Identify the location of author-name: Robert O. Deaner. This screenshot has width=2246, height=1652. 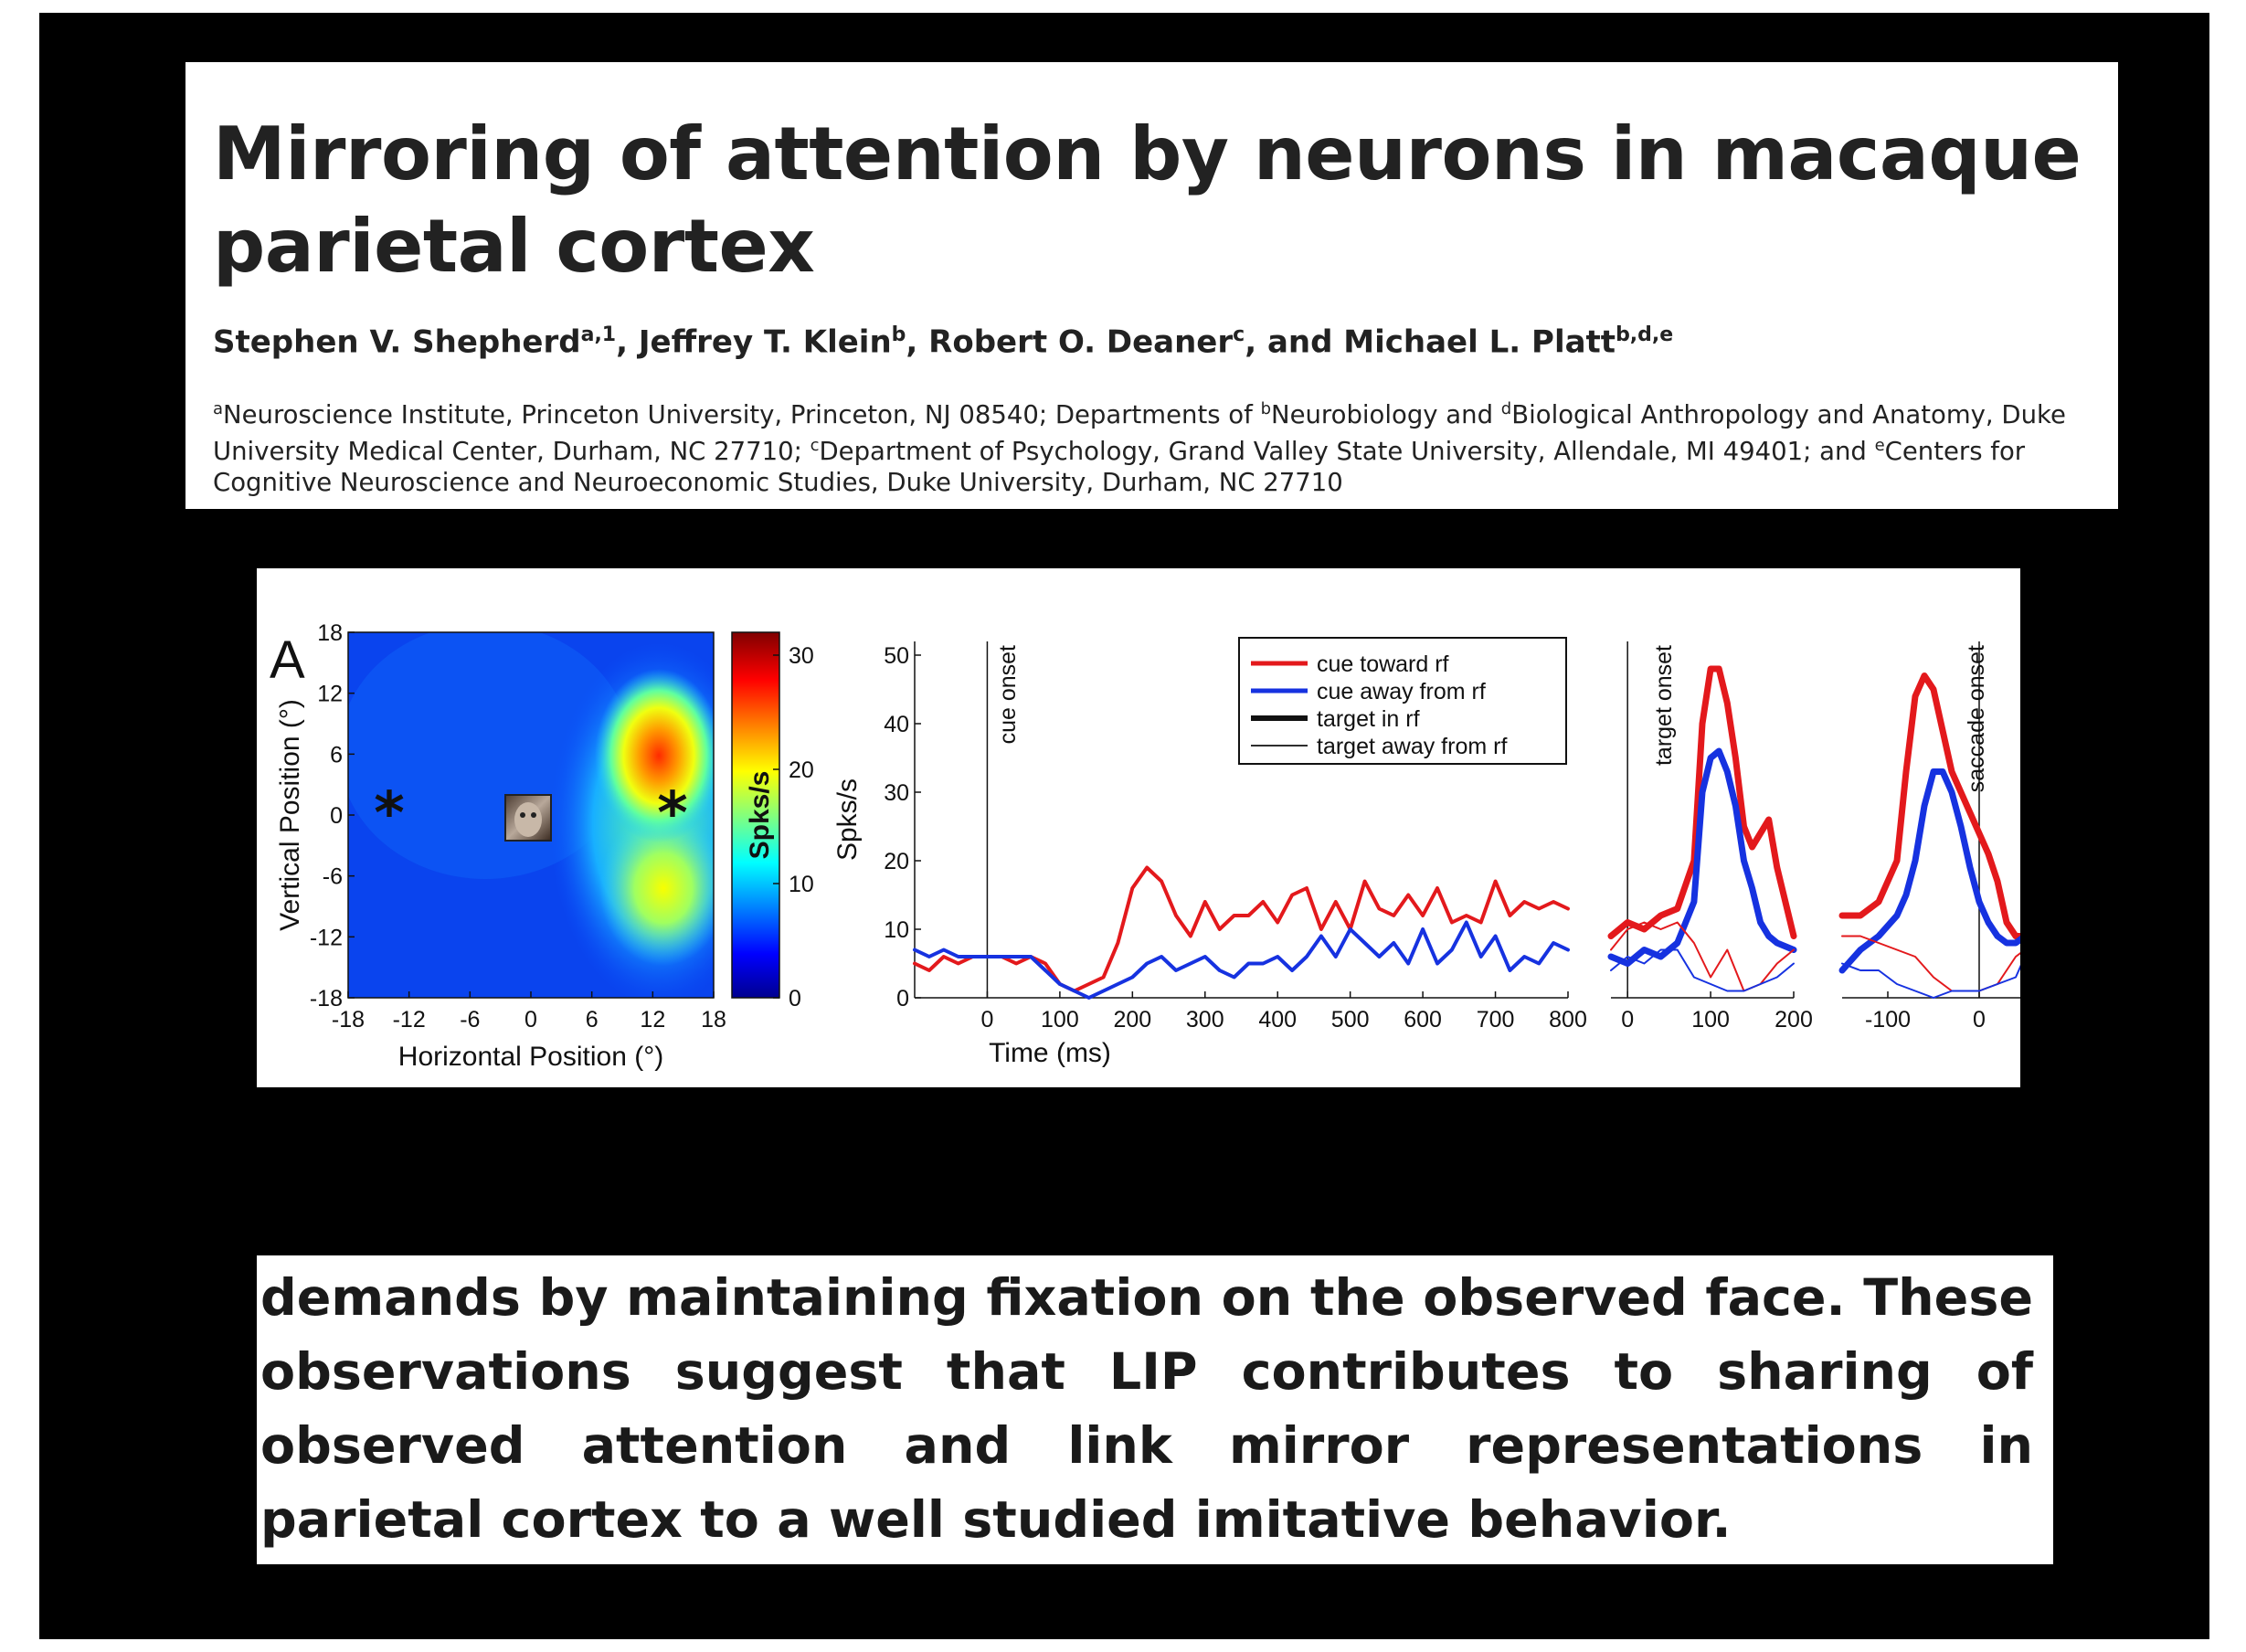
(1081, 342).